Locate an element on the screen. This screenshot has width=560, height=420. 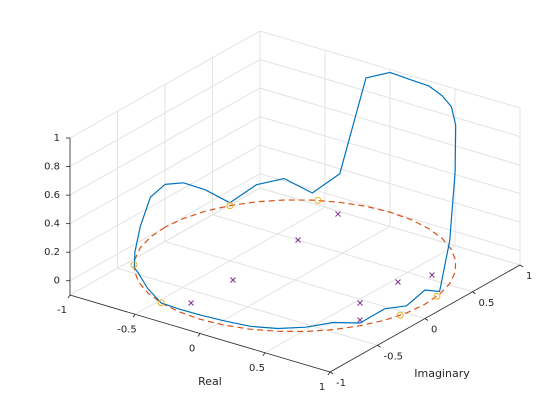
y-axis-label: Imaginary is located at coordinates (442, 373).